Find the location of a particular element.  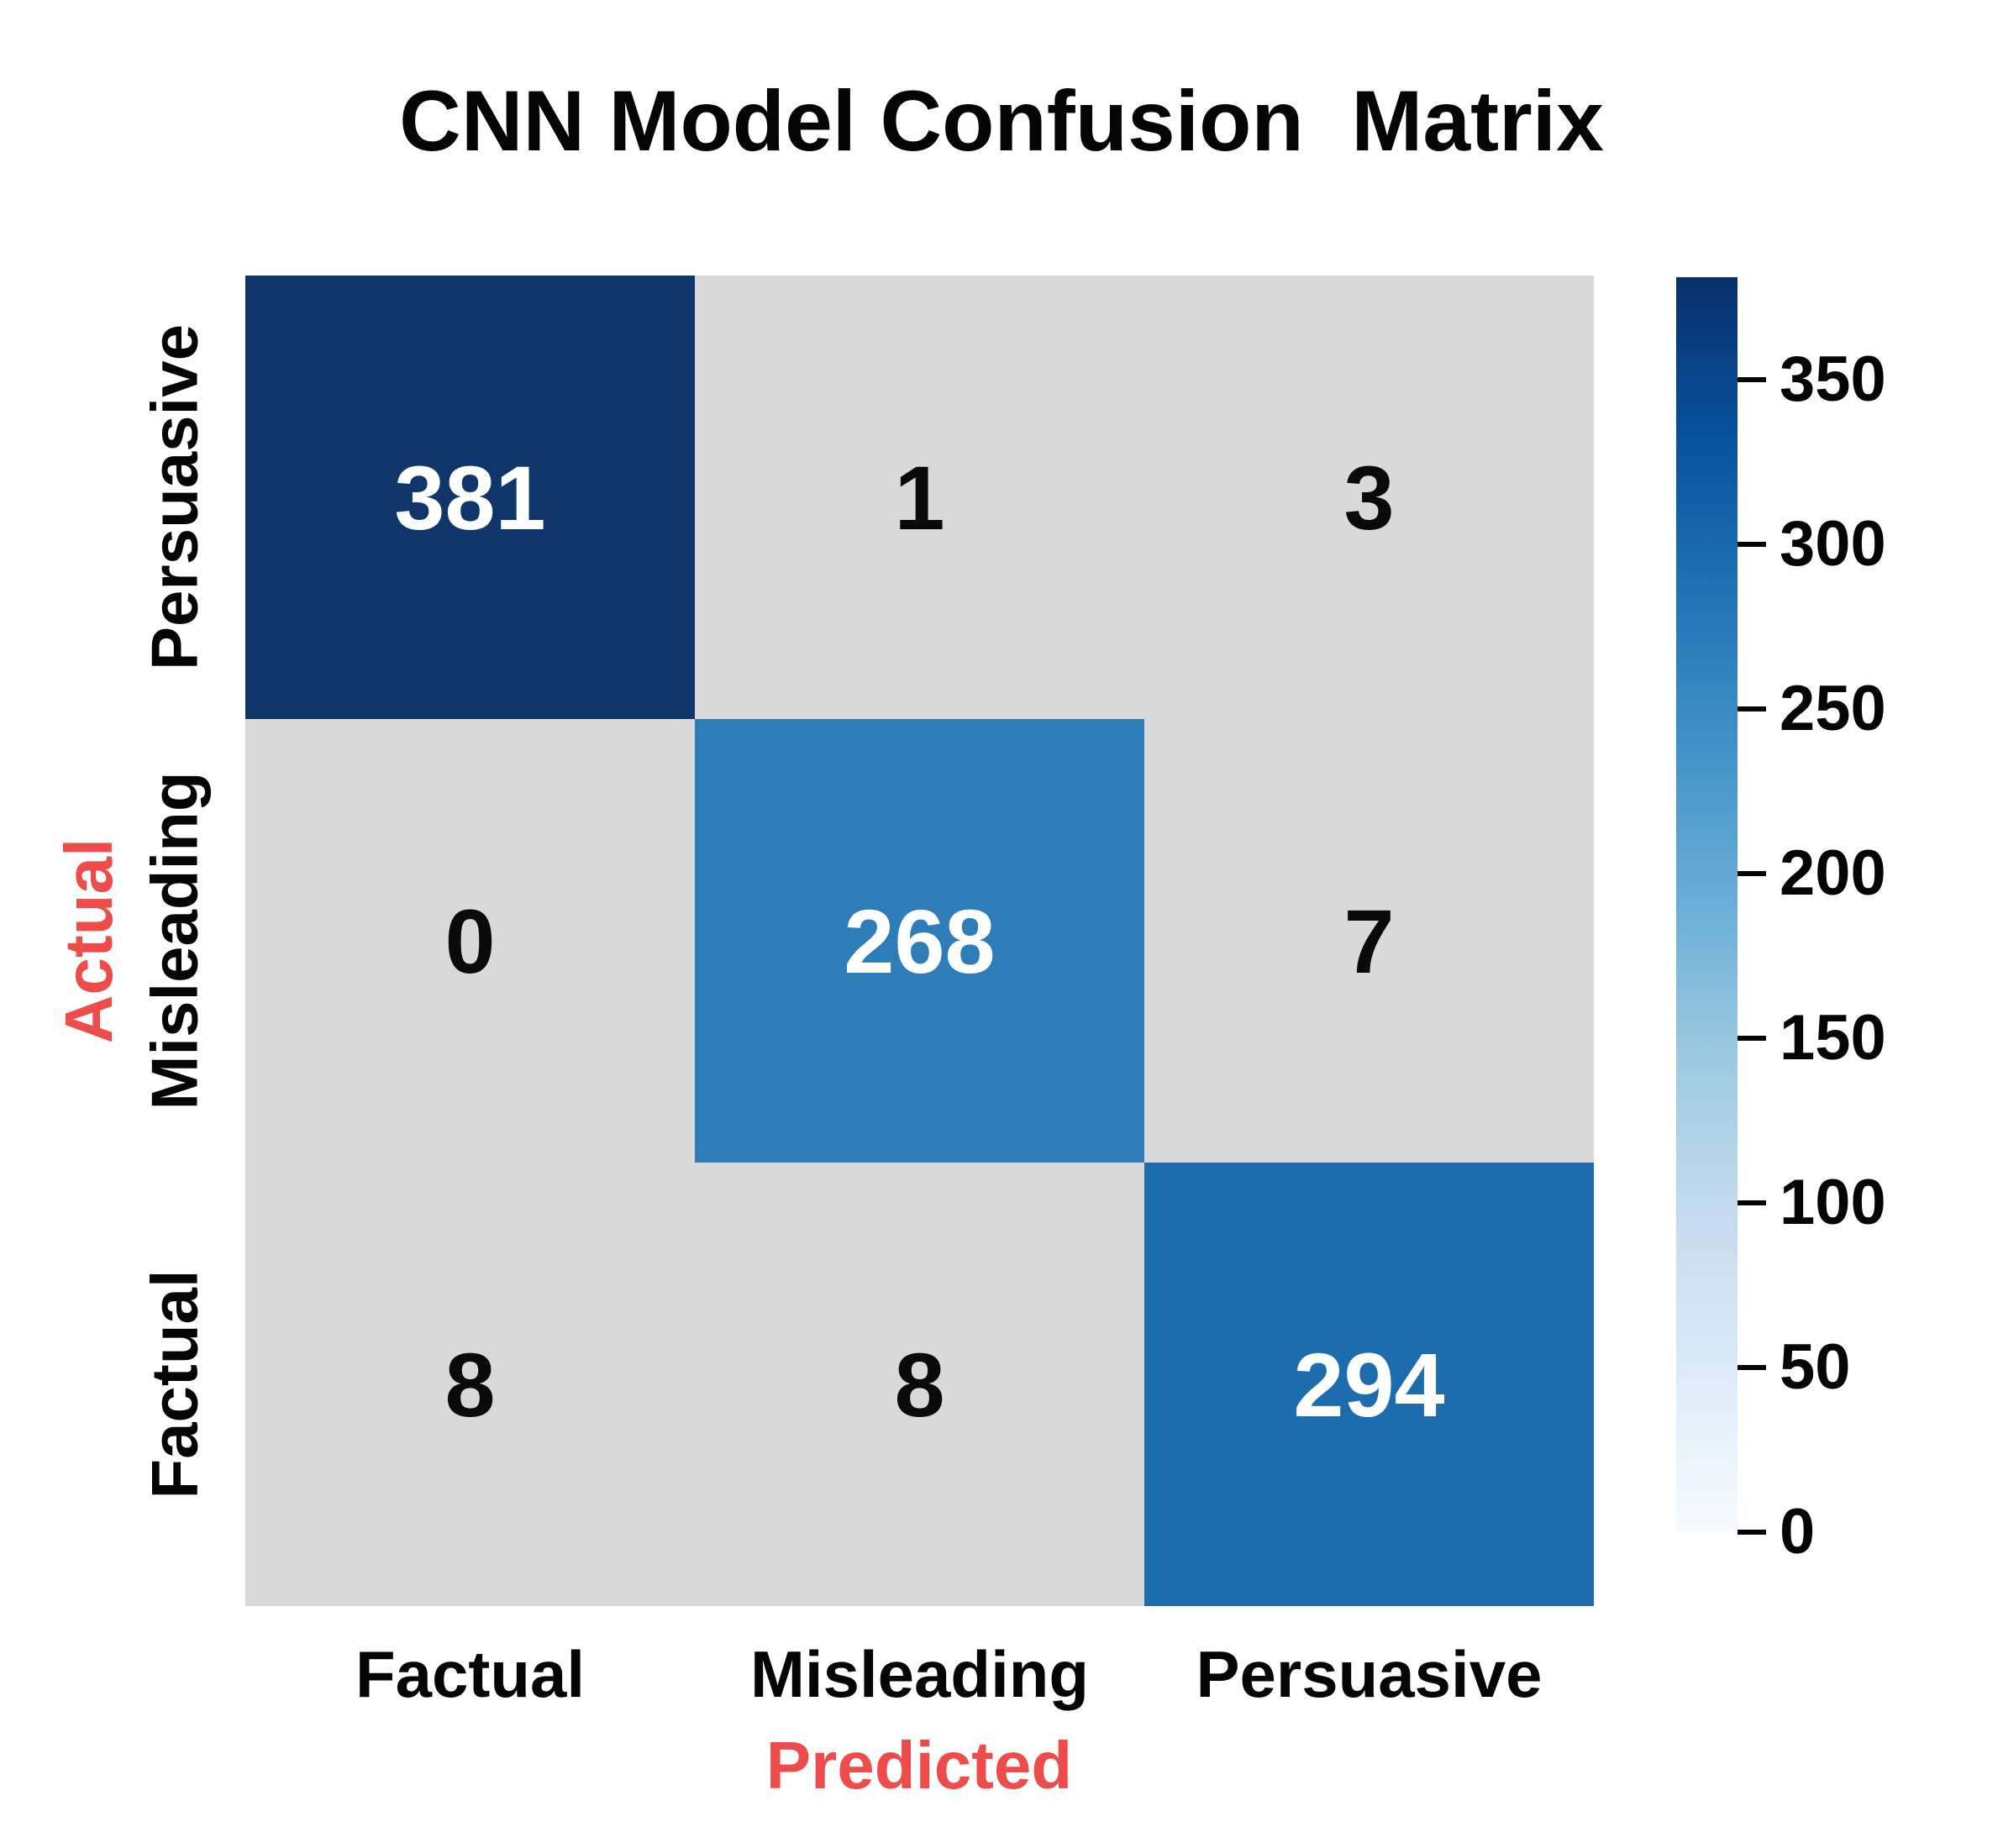

colorbar-tick-label-200: 200 is located at coordinates (1833, 873).